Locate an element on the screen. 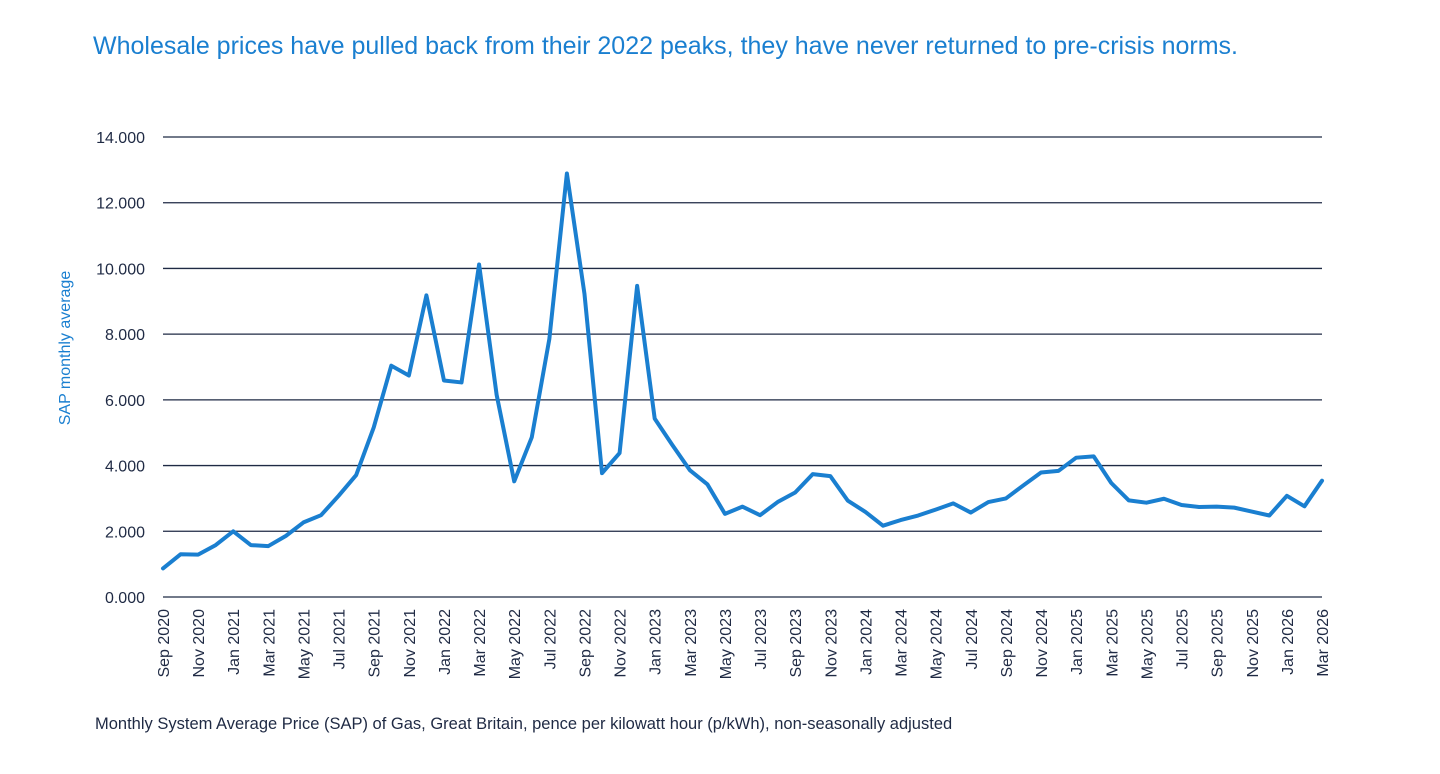  x-tick-label: Mar 2024 is located at coordinates (902, 643).